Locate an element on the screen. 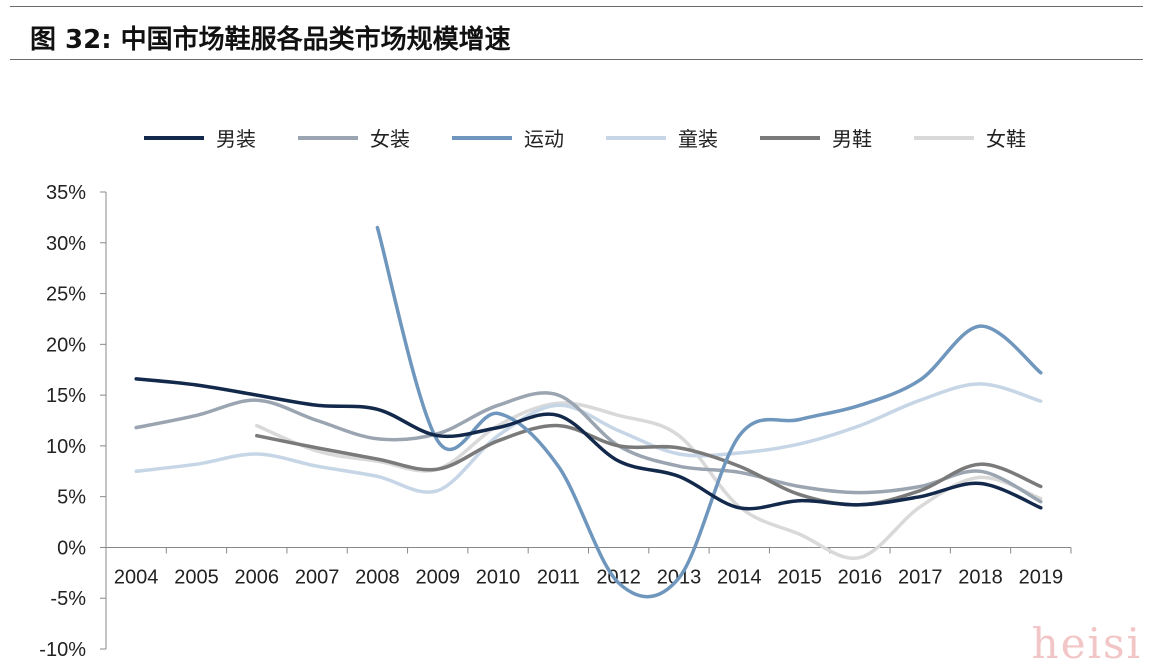 The image size is (1158, 672). y-axis: -10% -5% 0% 5% 10% 15% 20% 25% 30% 35% is located at coordinates (73, 421).